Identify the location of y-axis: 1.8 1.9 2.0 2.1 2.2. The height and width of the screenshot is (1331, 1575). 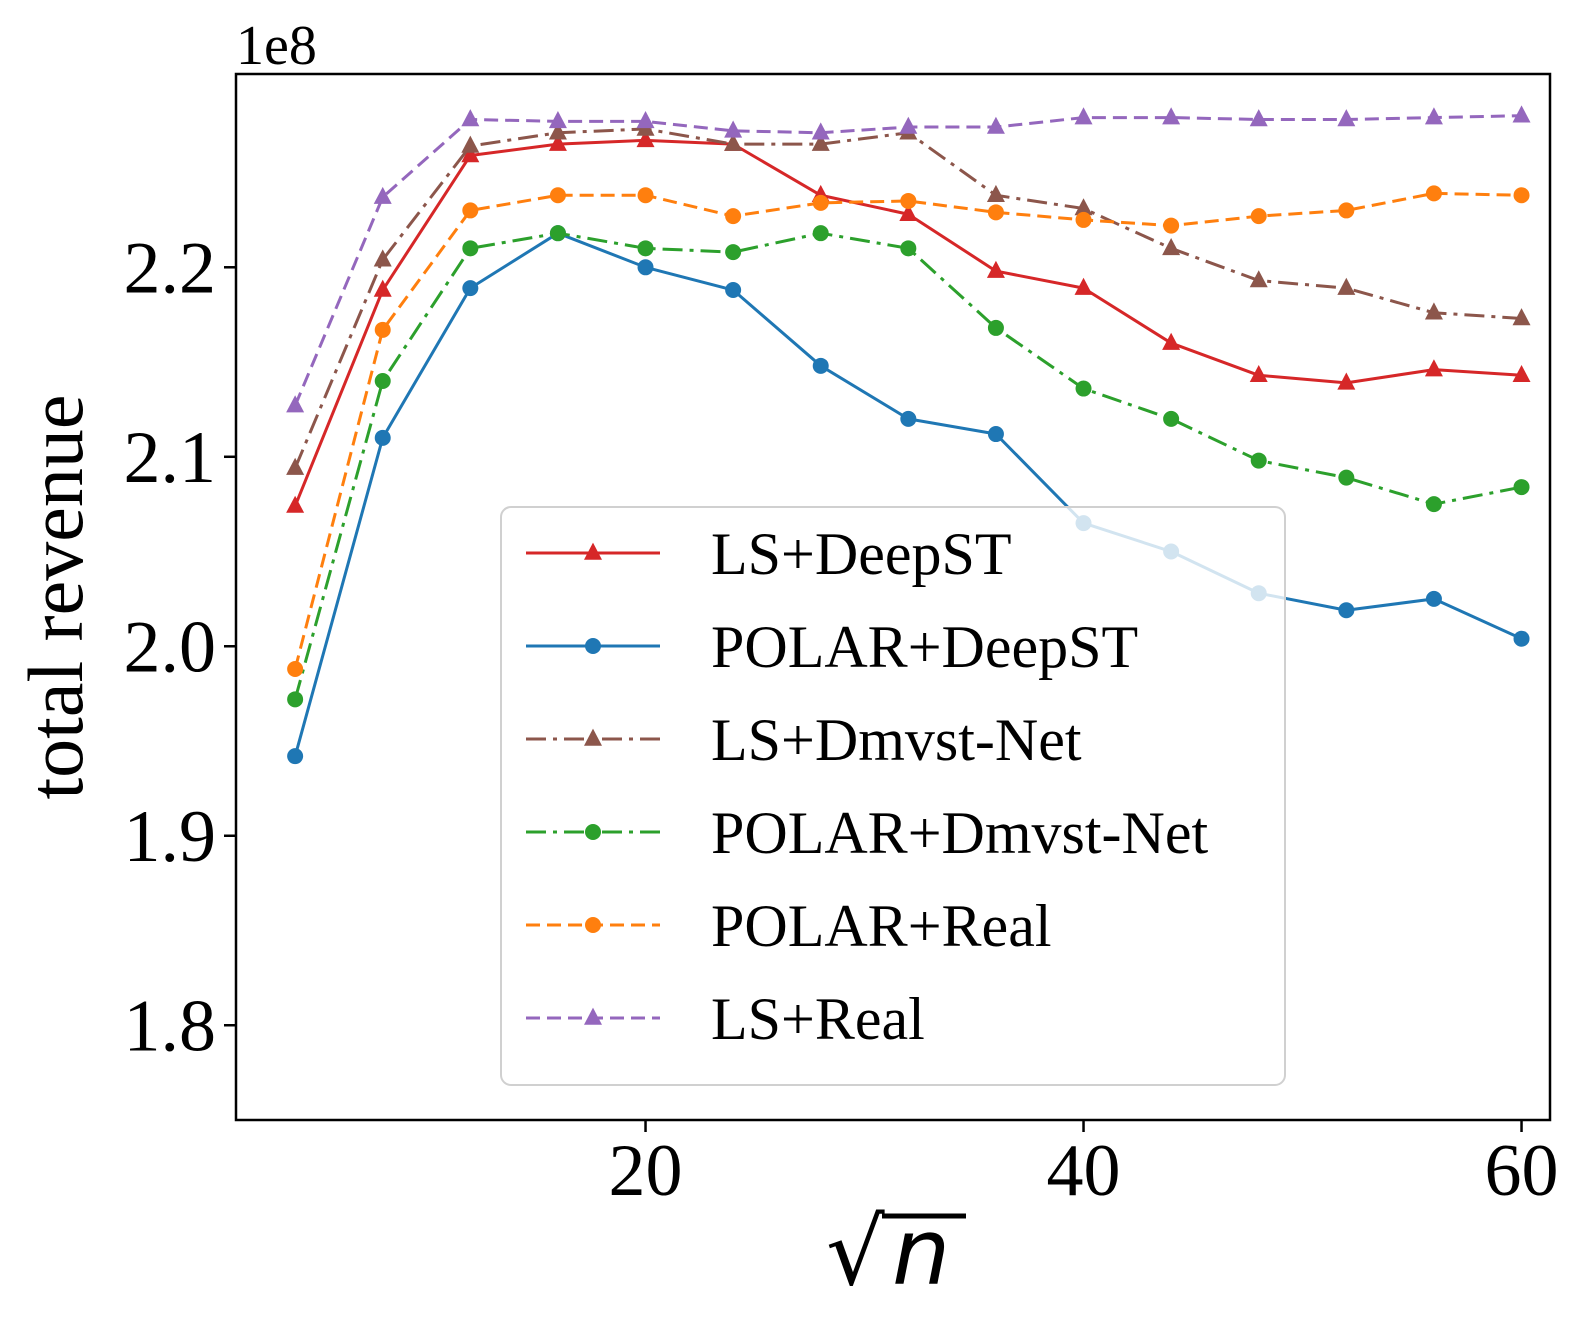
(180, 647).